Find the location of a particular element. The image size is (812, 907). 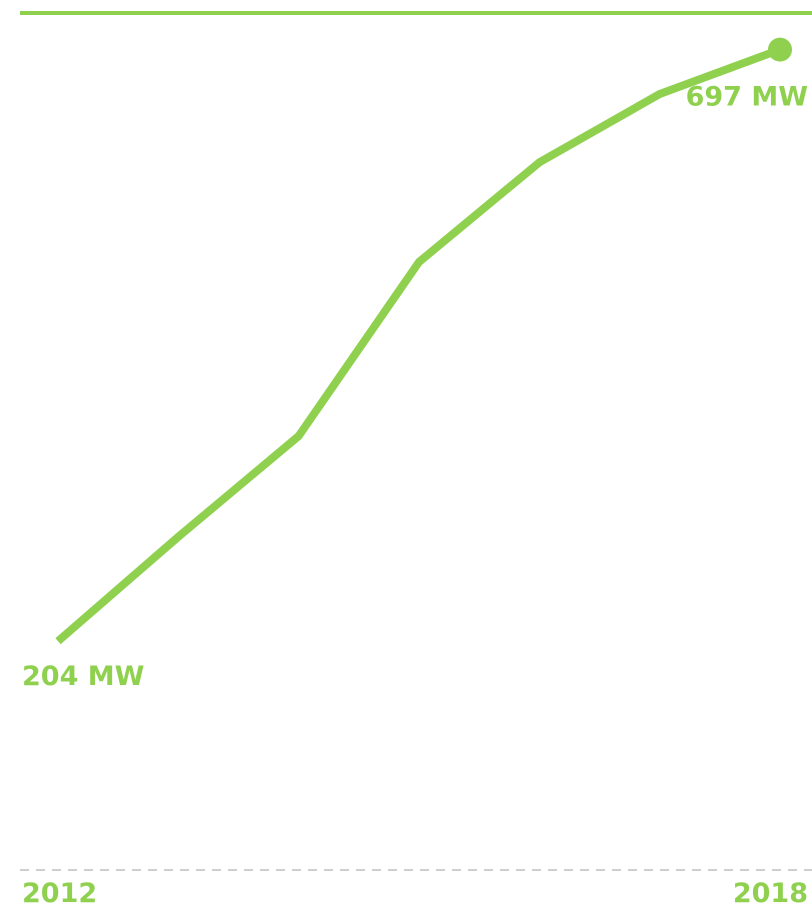

endpoint-marker is located at coordinates (780, 49).